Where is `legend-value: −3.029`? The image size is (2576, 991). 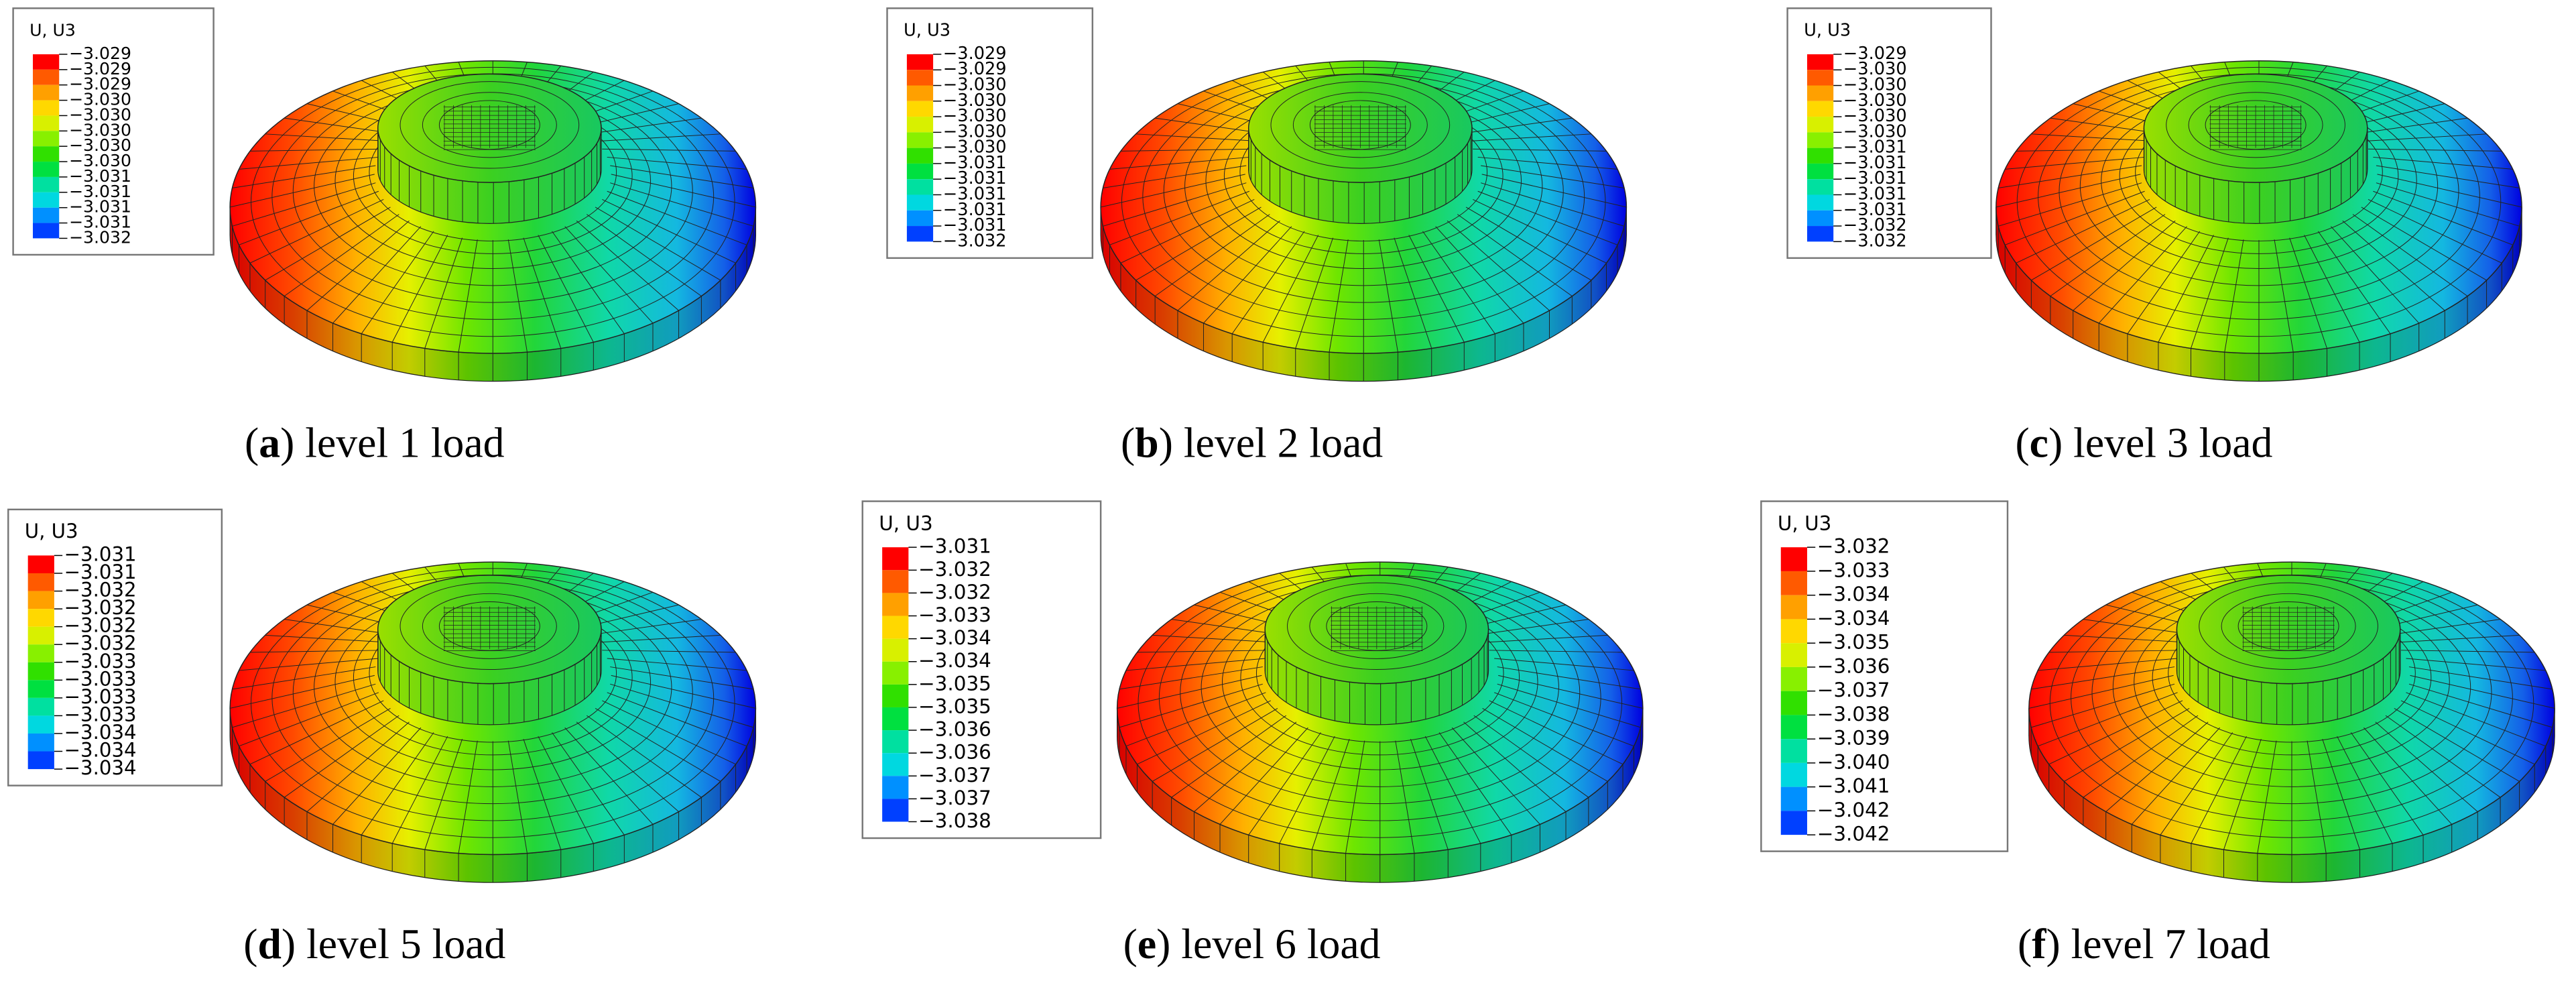
legend-value: −3.029 is located at coordinates (1875, 54).